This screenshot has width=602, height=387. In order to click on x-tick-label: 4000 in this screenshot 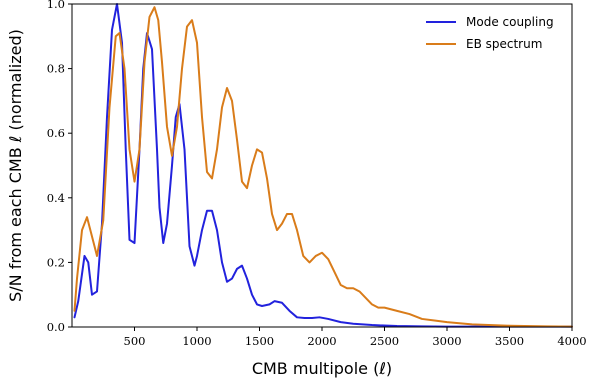, I will do `click(571, 341)`.